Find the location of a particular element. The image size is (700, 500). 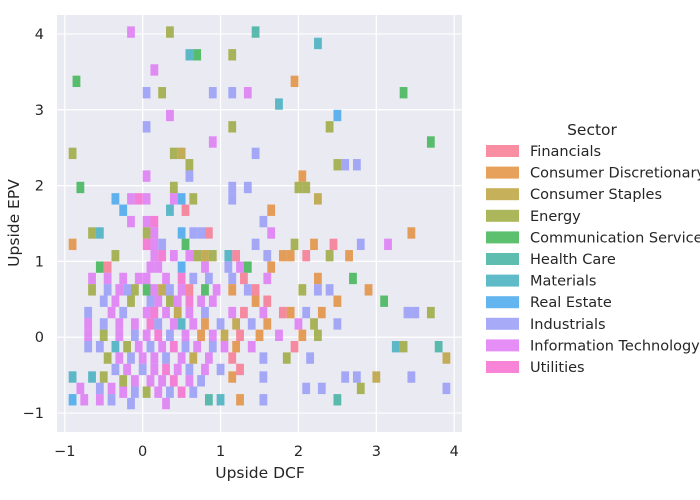

y-tick-label: 0 is located at coordinates (39, 338).